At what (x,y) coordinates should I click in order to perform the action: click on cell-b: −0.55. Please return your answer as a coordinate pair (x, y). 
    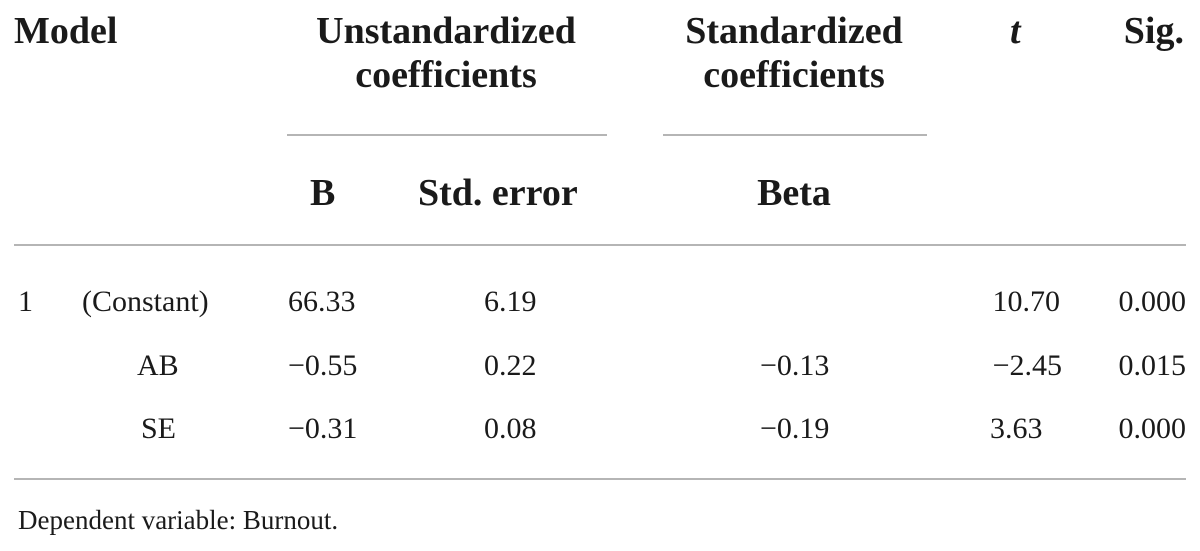
    Looking at the image, I should click on (323, 365).